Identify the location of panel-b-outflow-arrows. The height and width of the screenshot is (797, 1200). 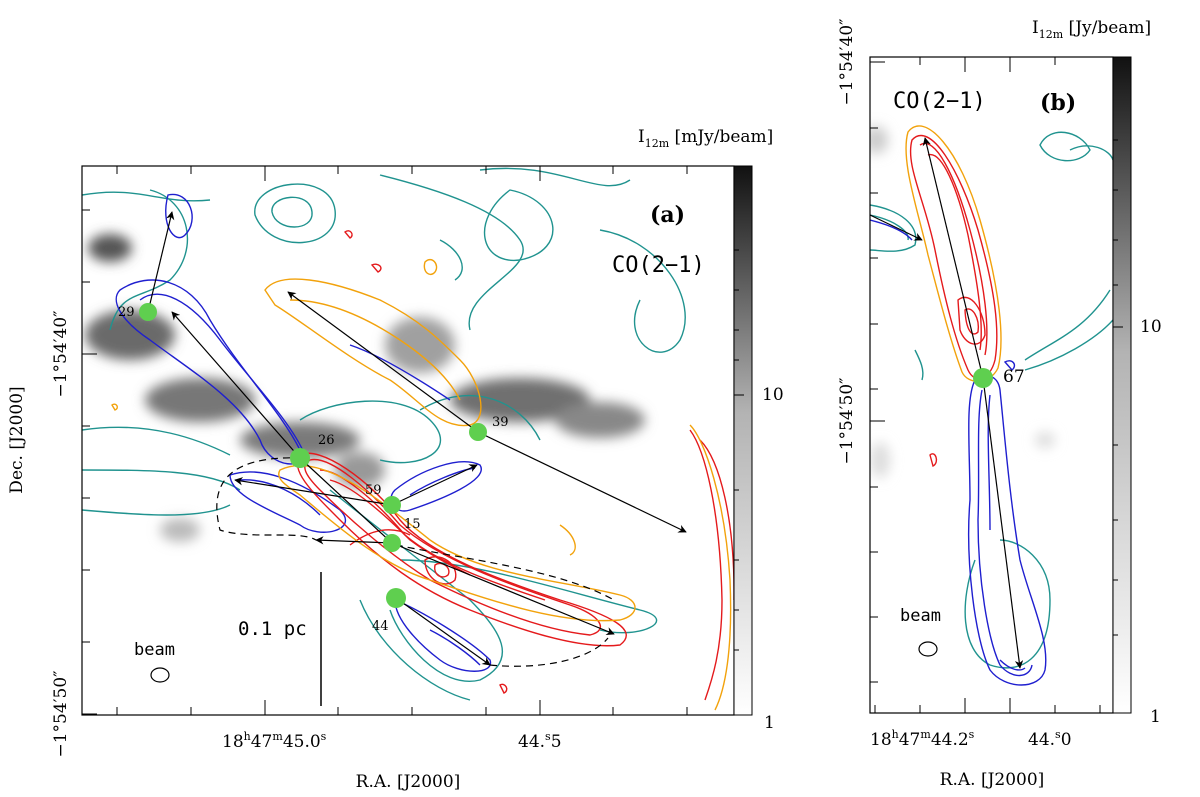
(947, 403).